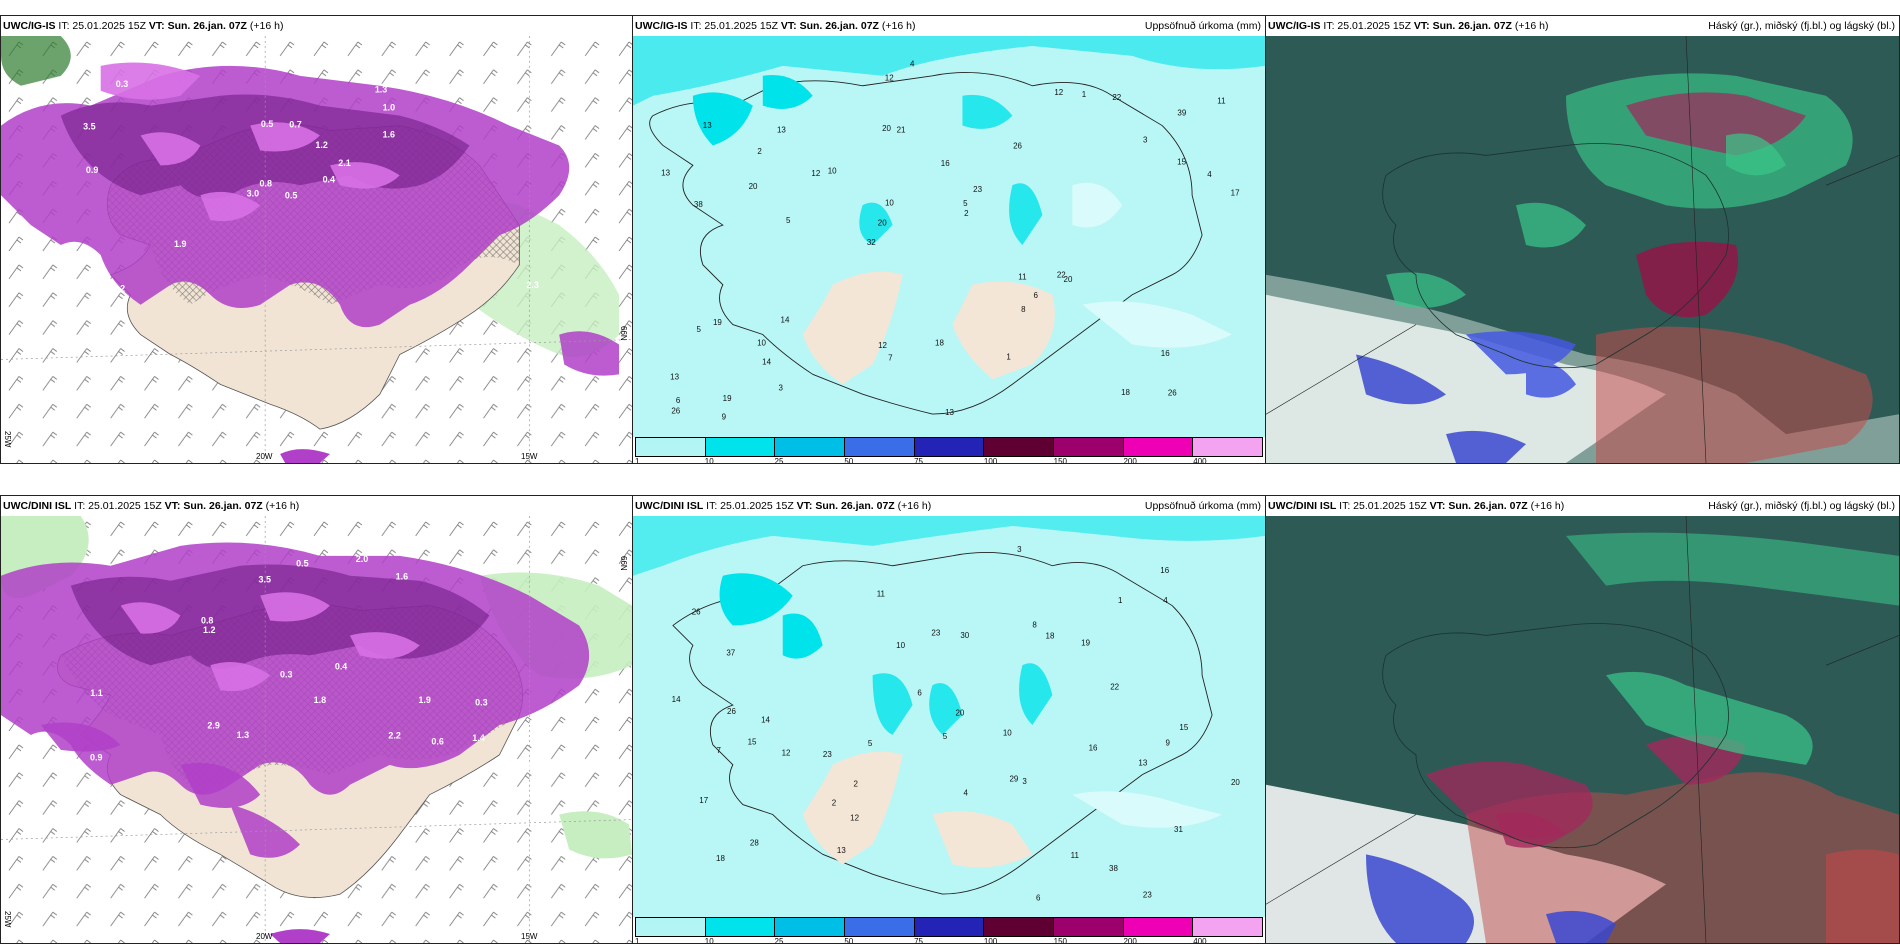 This screenshot has height=950, width=1900. Describe the element at coordinates (329, 180) in the screenshot. I see `precip-rate-label: 0.4` at that location.